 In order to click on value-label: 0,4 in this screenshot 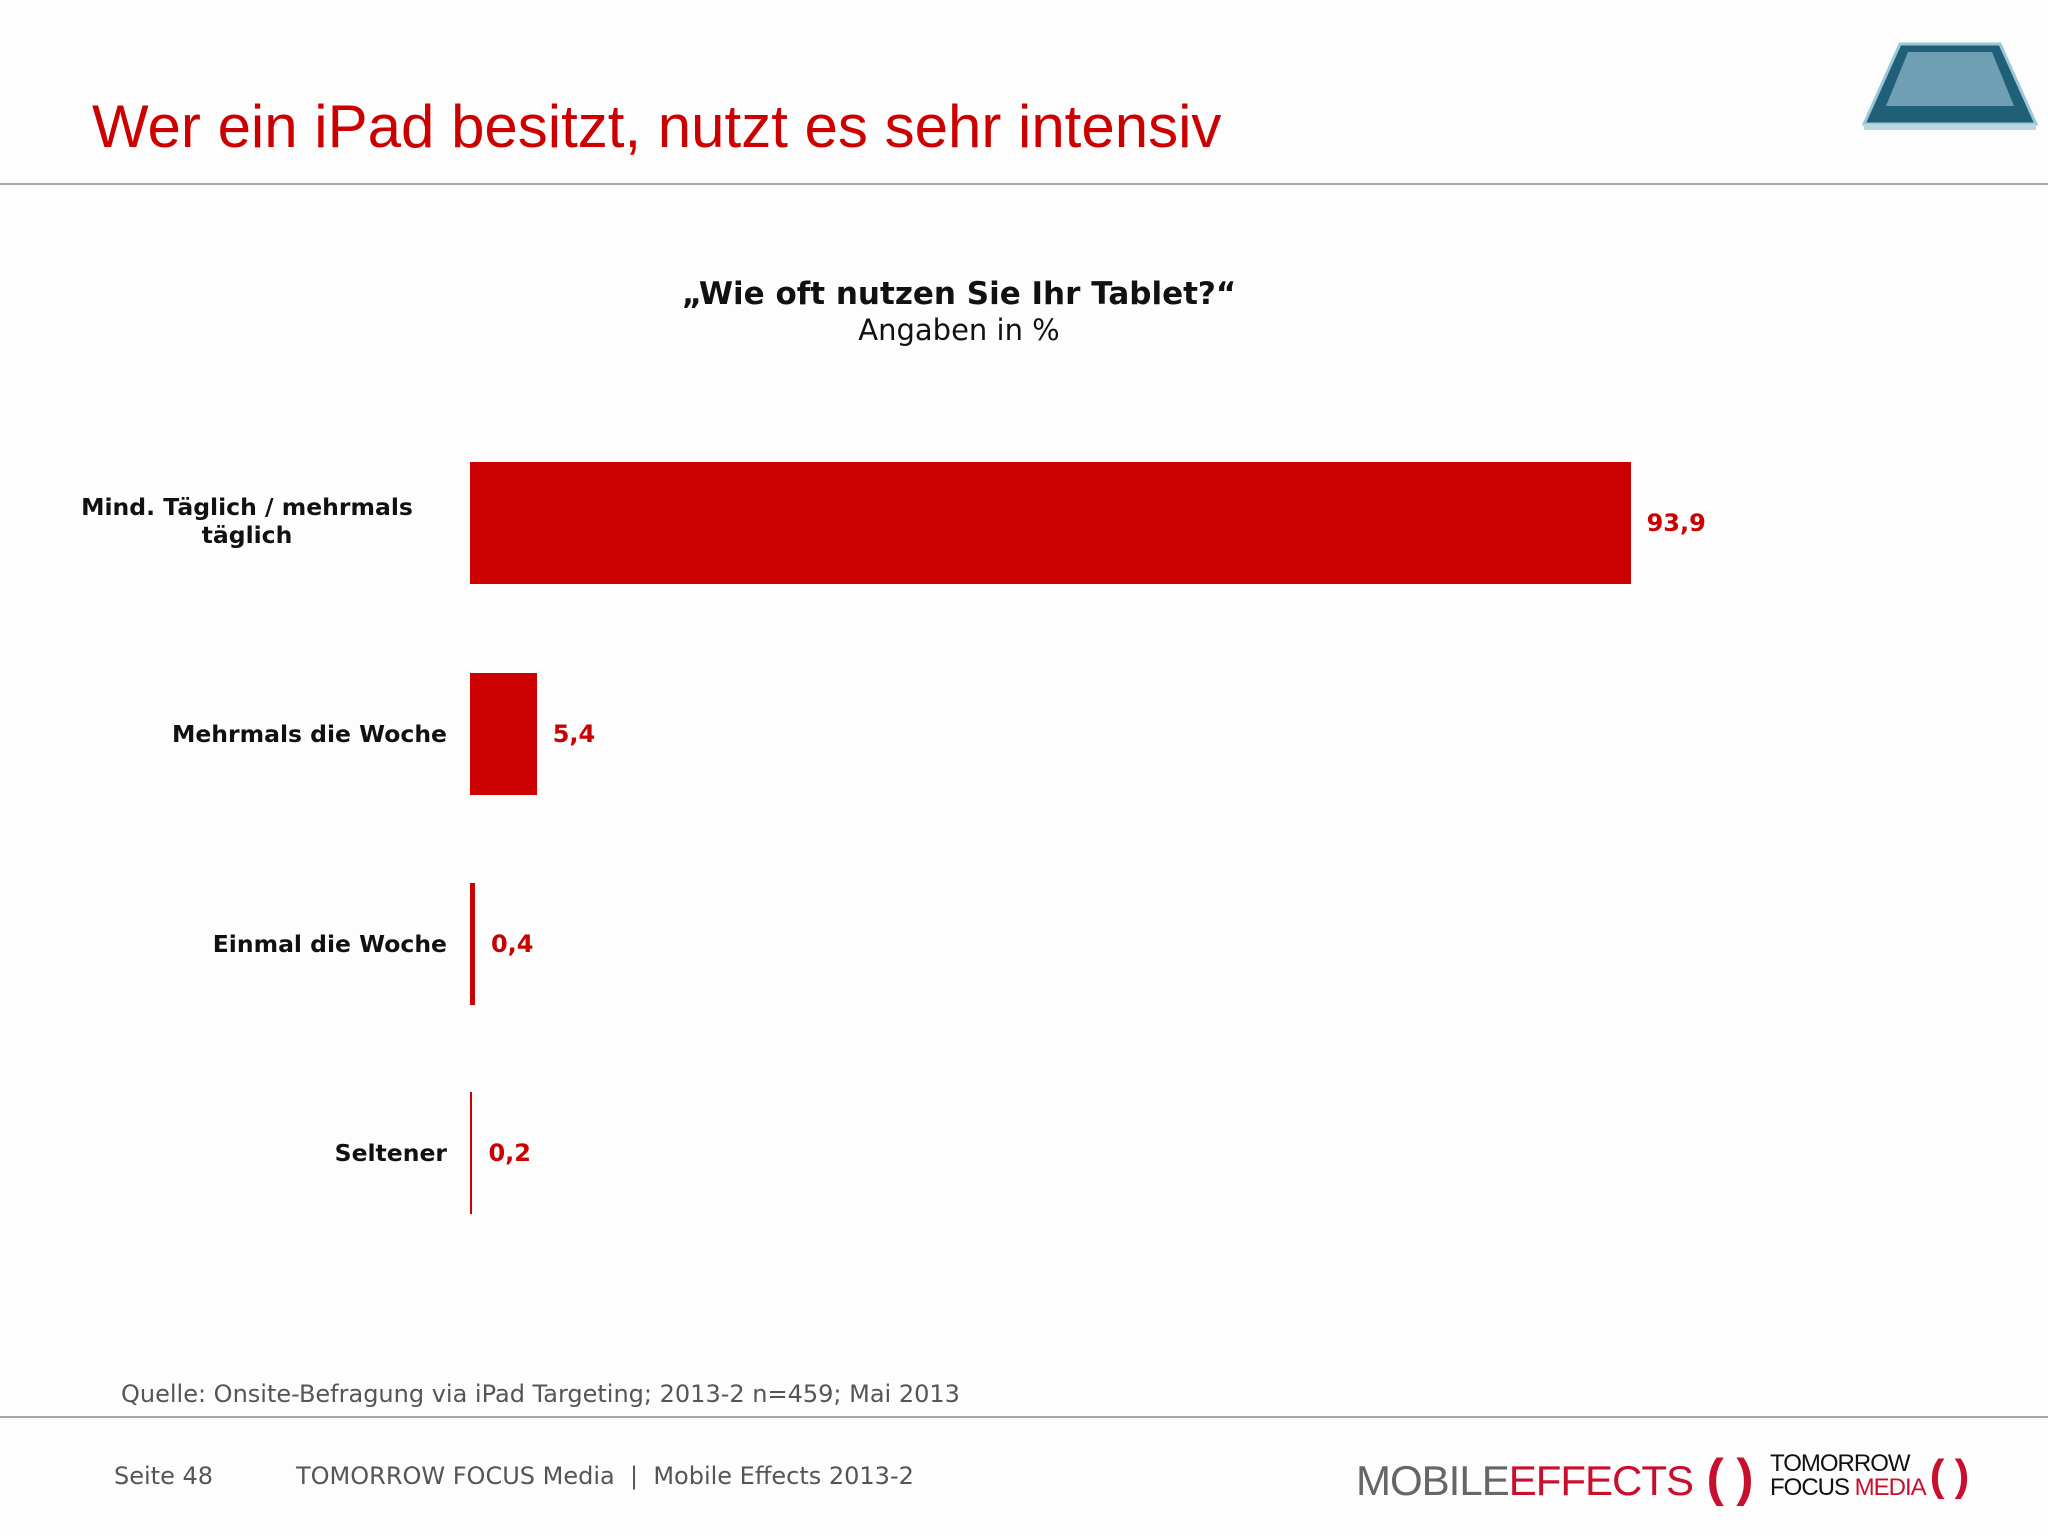, I will do `click(512, 944)`.